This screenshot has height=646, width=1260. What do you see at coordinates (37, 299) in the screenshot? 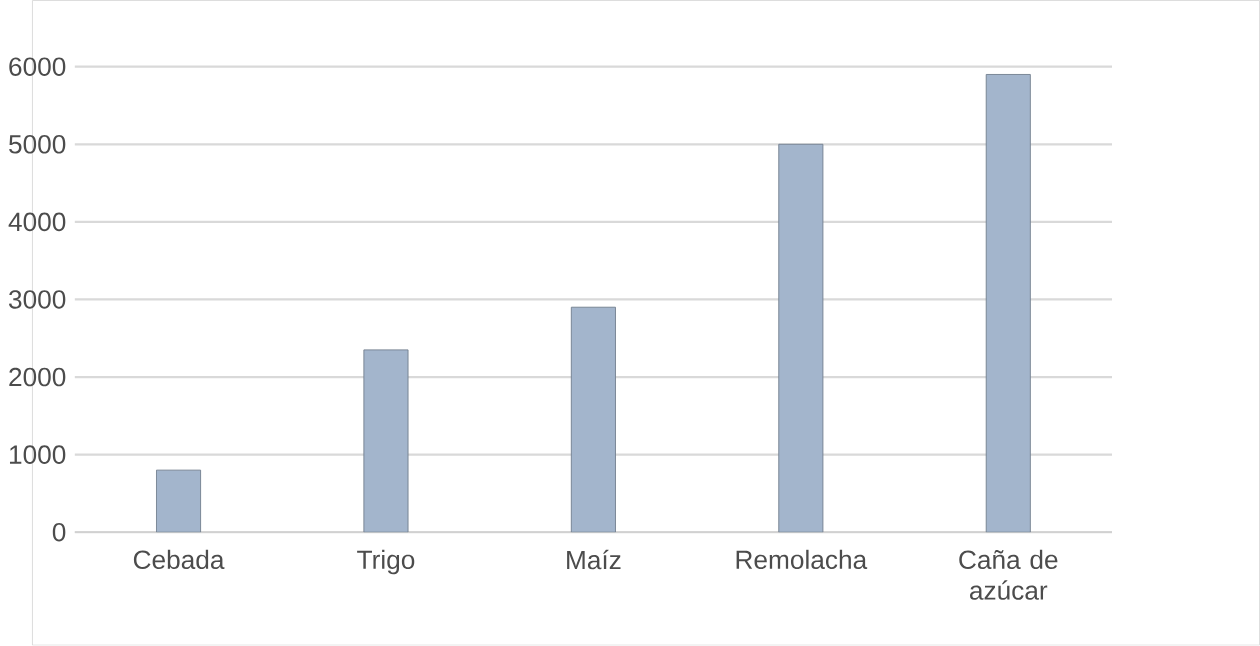
I see `y-tick-label: 3000` at bounding box center [37, 299].